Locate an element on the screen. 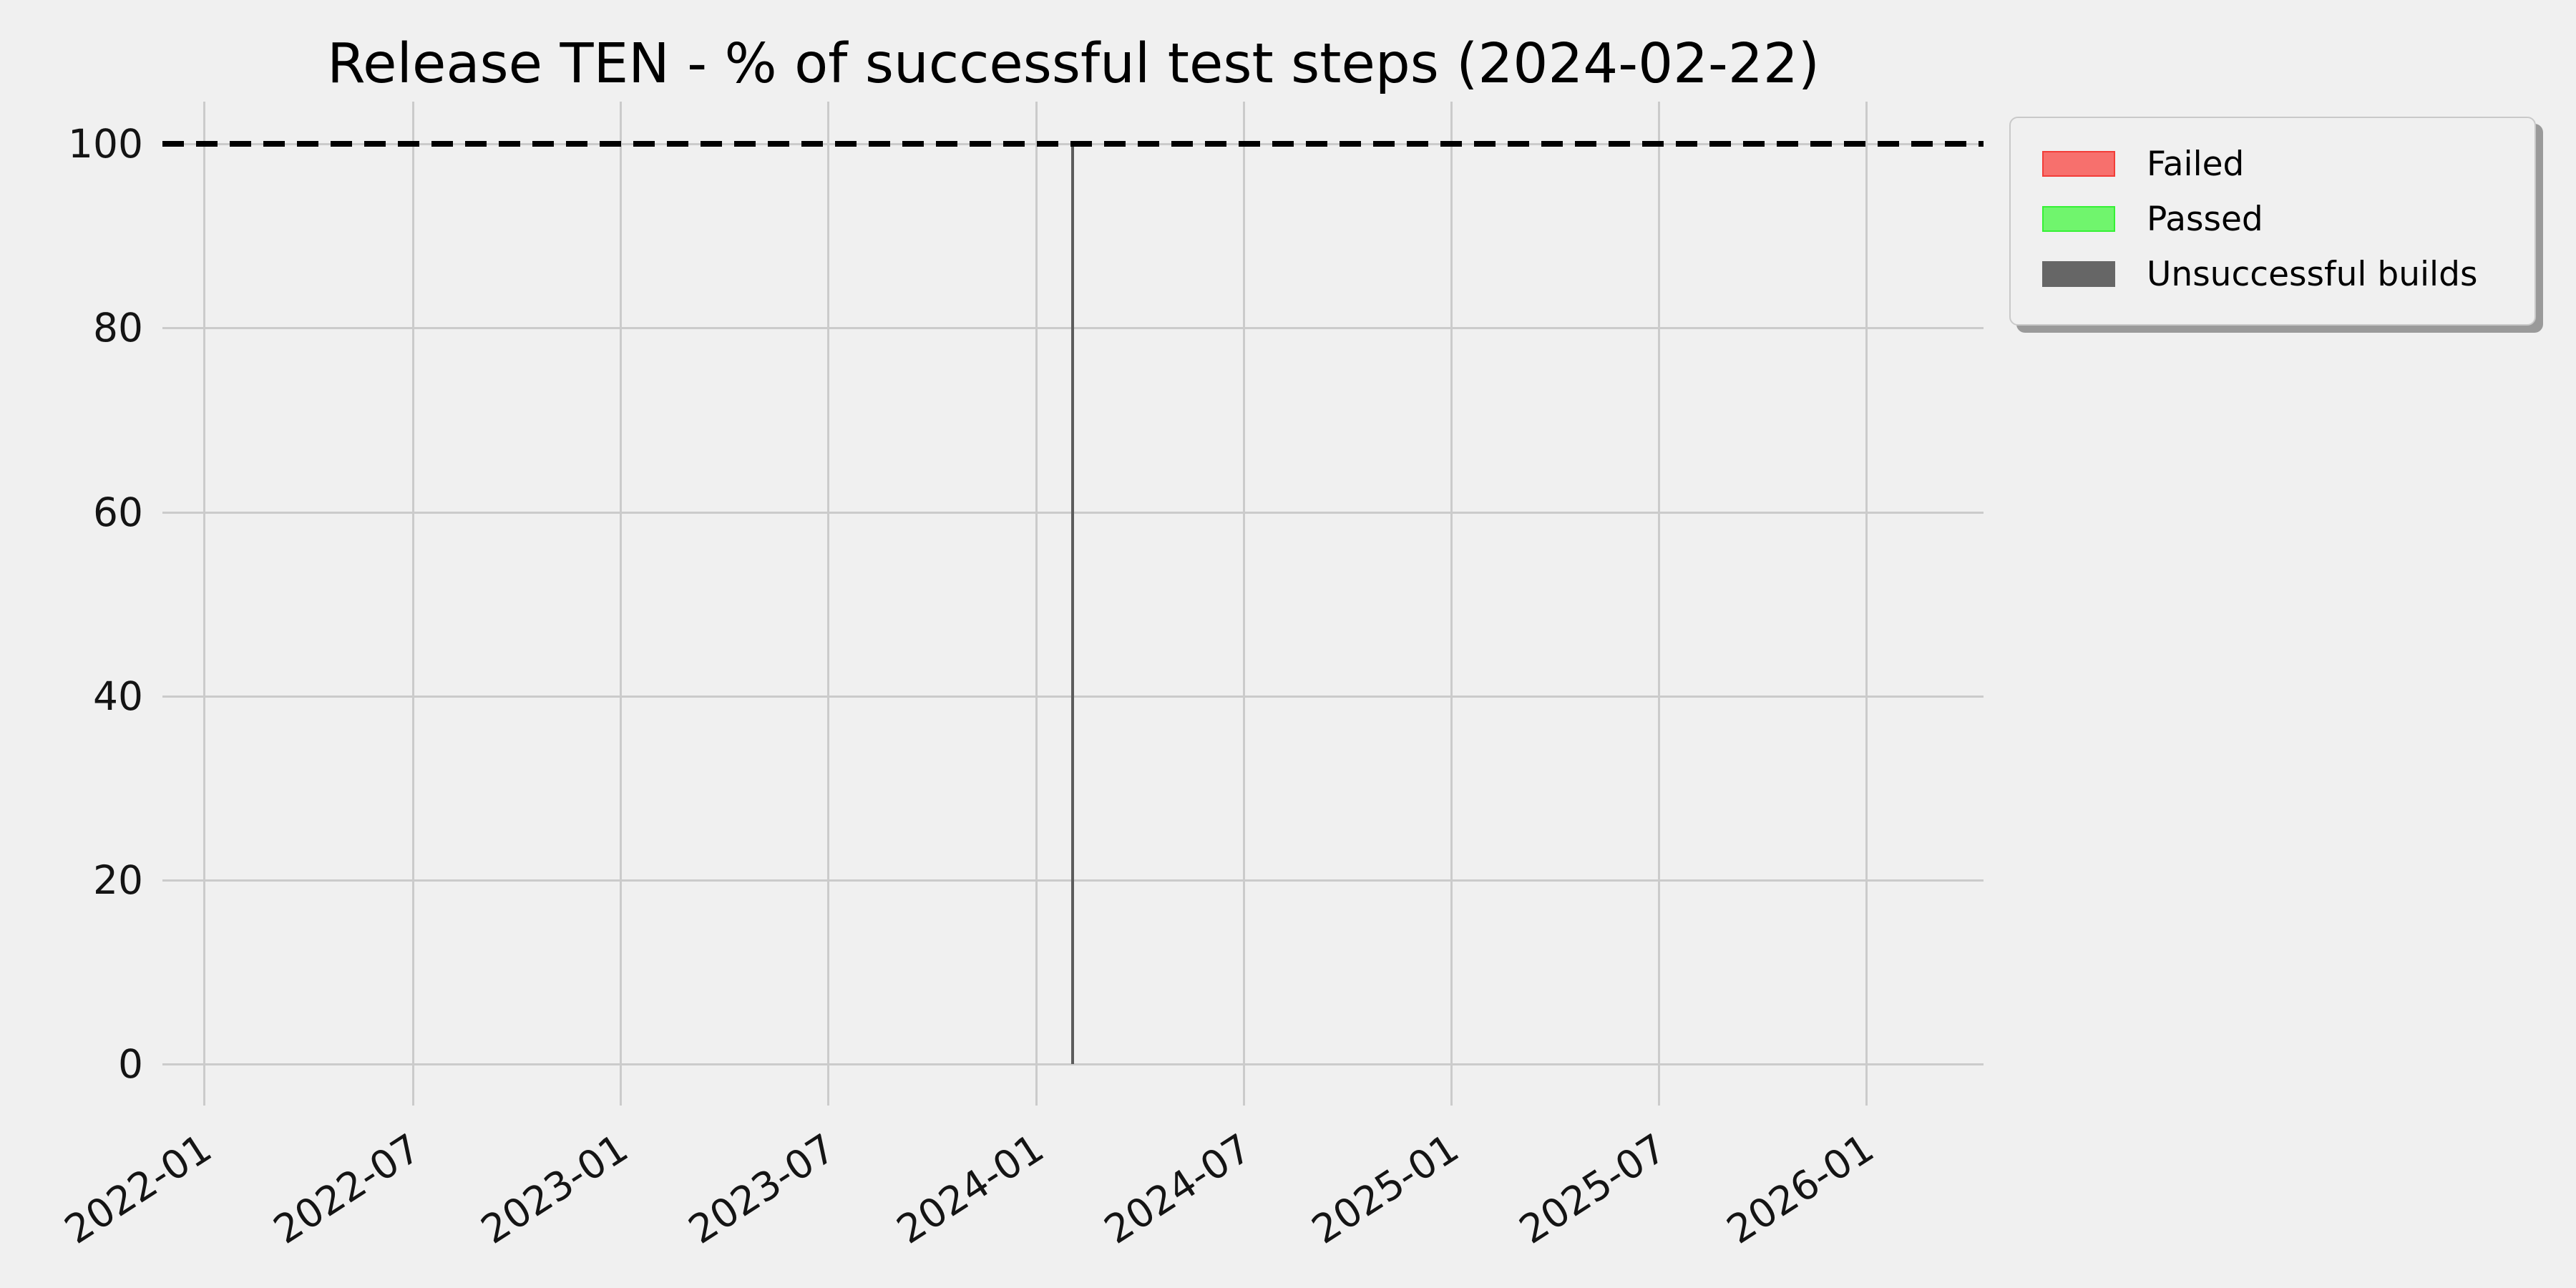 The height and width of the screenshot is (1288, 2576). x-tick-label: 2023-07 is located at coordinates (762, 1189).